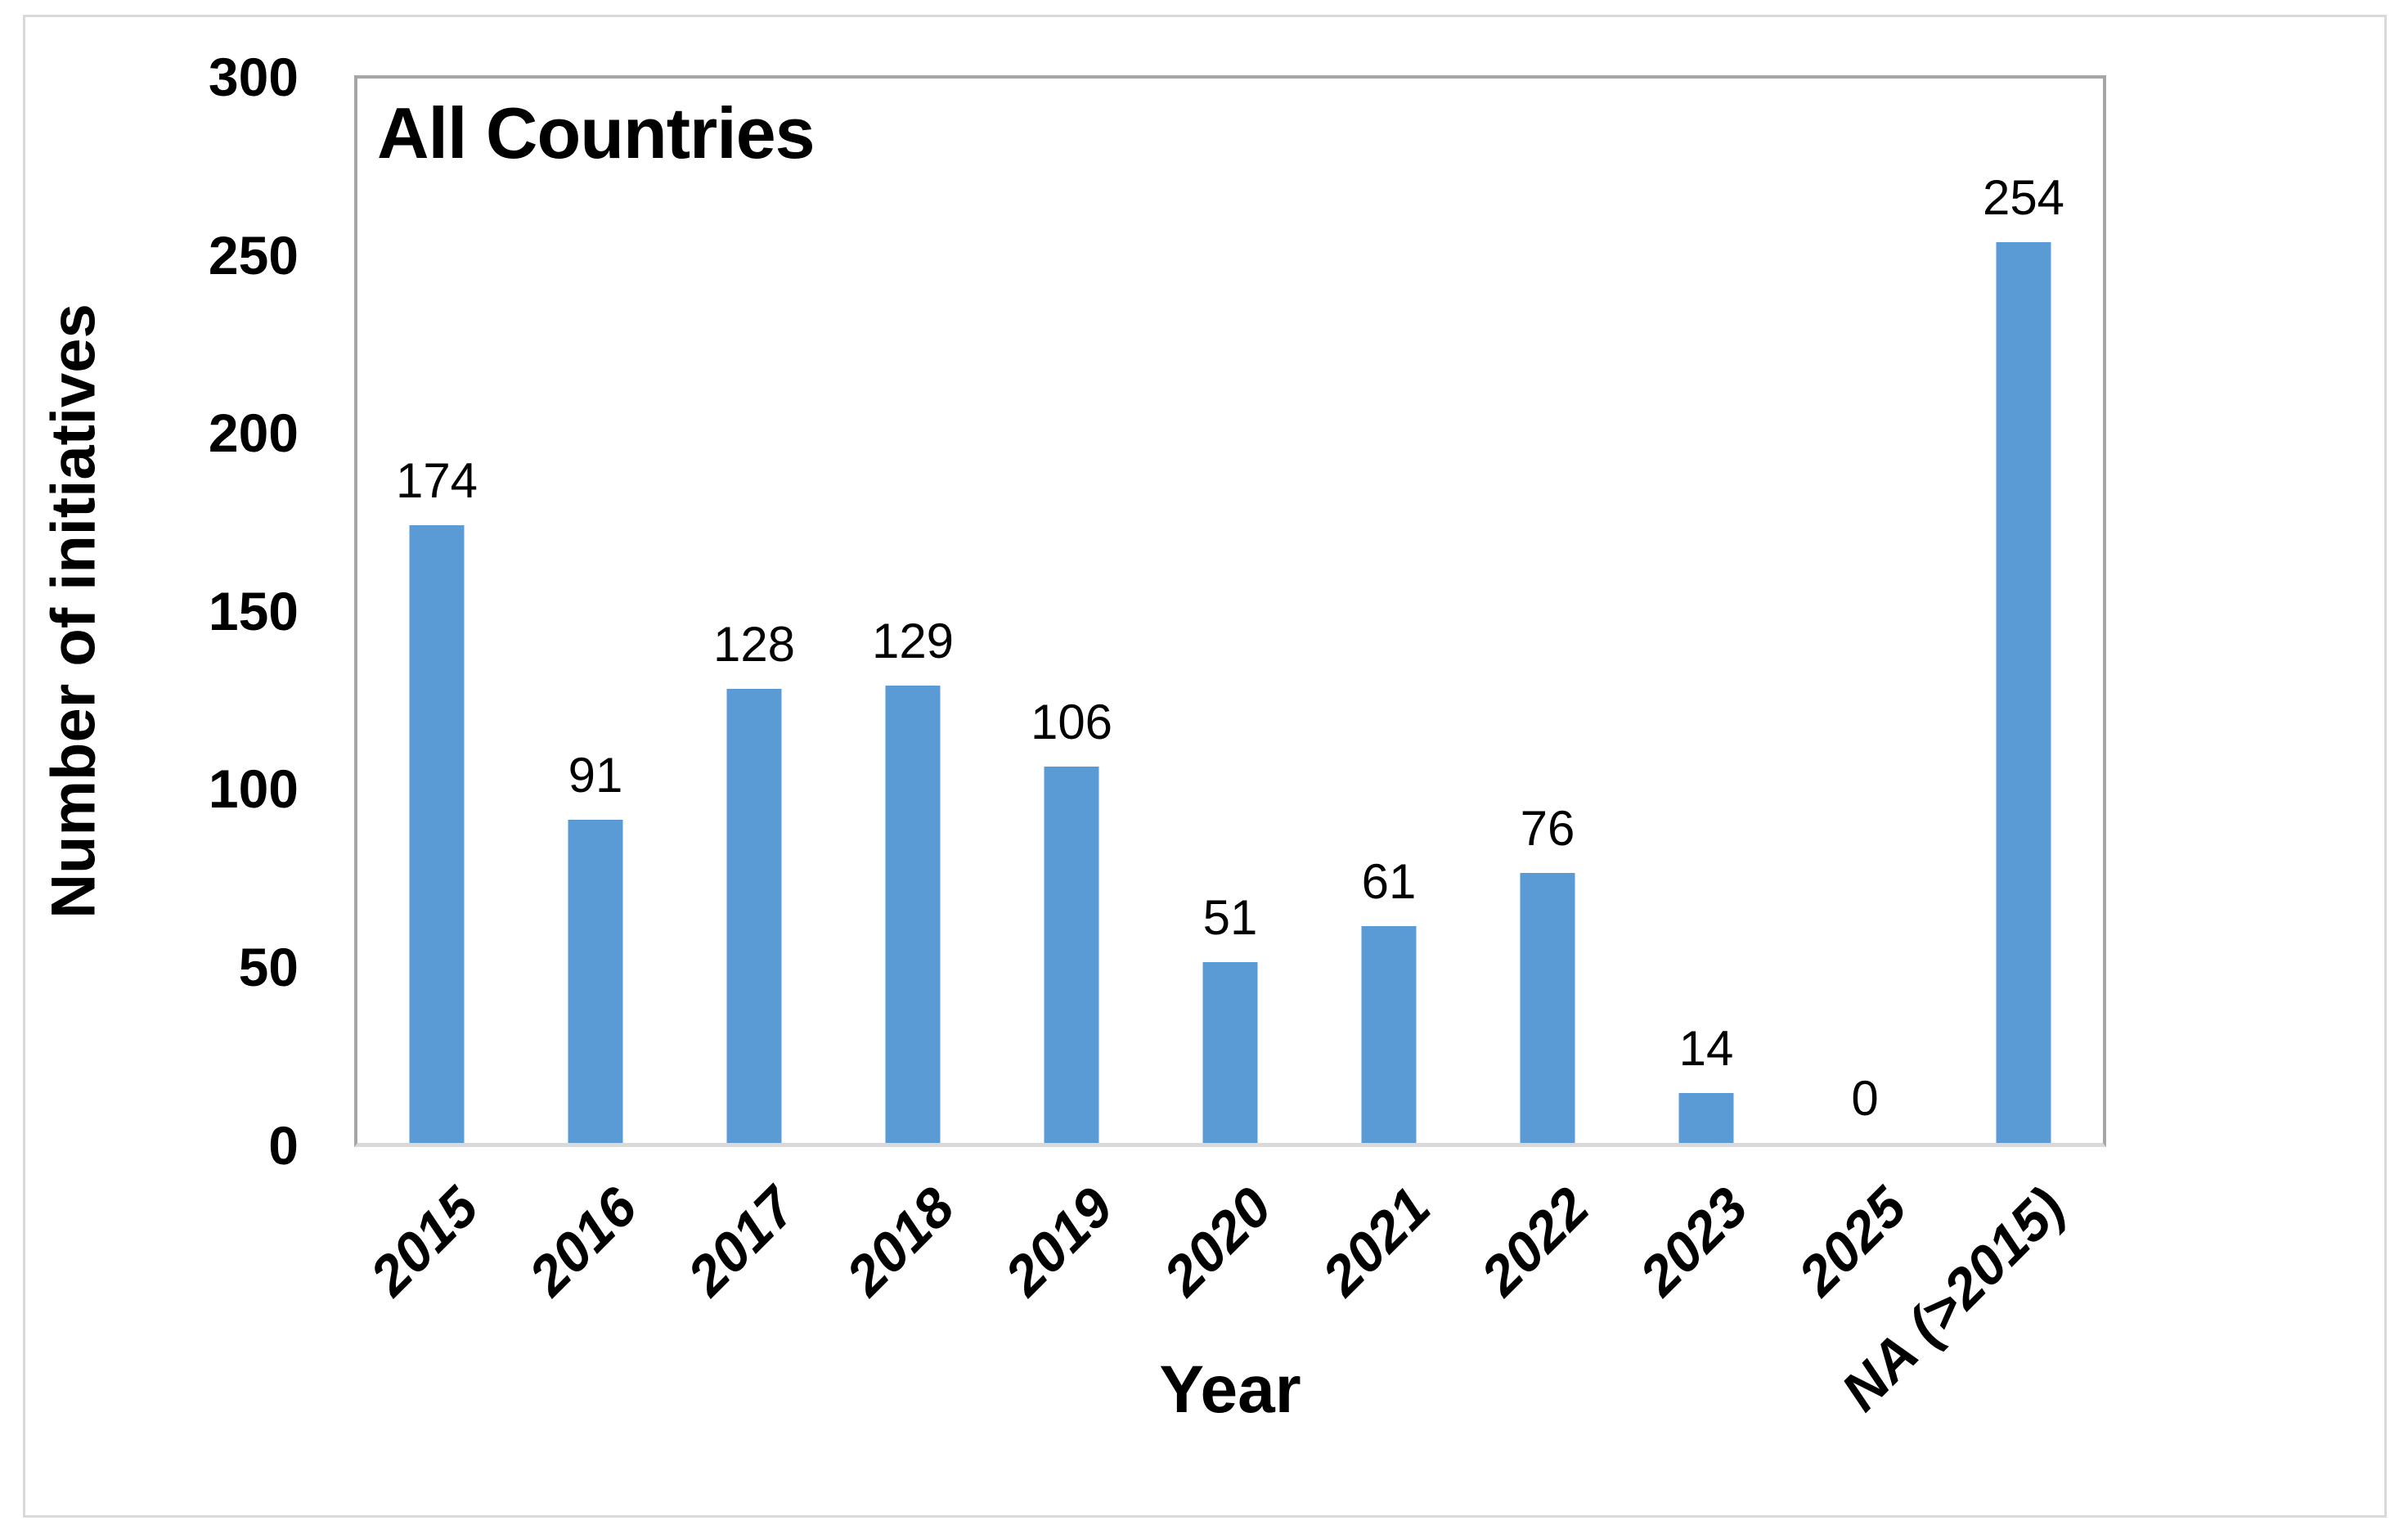 This screenshot has height=1534, width=2408. What do you see at coordinates (436, 481) in the screenshot?
I see `bar-value-label: 174` at bounding box center [436, 481].